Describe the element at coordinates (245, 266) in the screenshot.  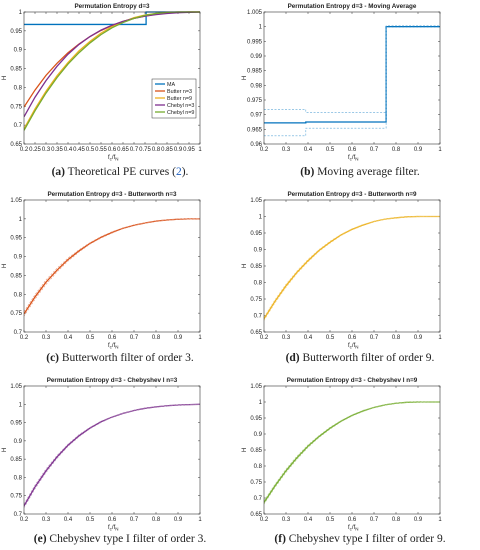
I see `y-axis-label: H` at that location.